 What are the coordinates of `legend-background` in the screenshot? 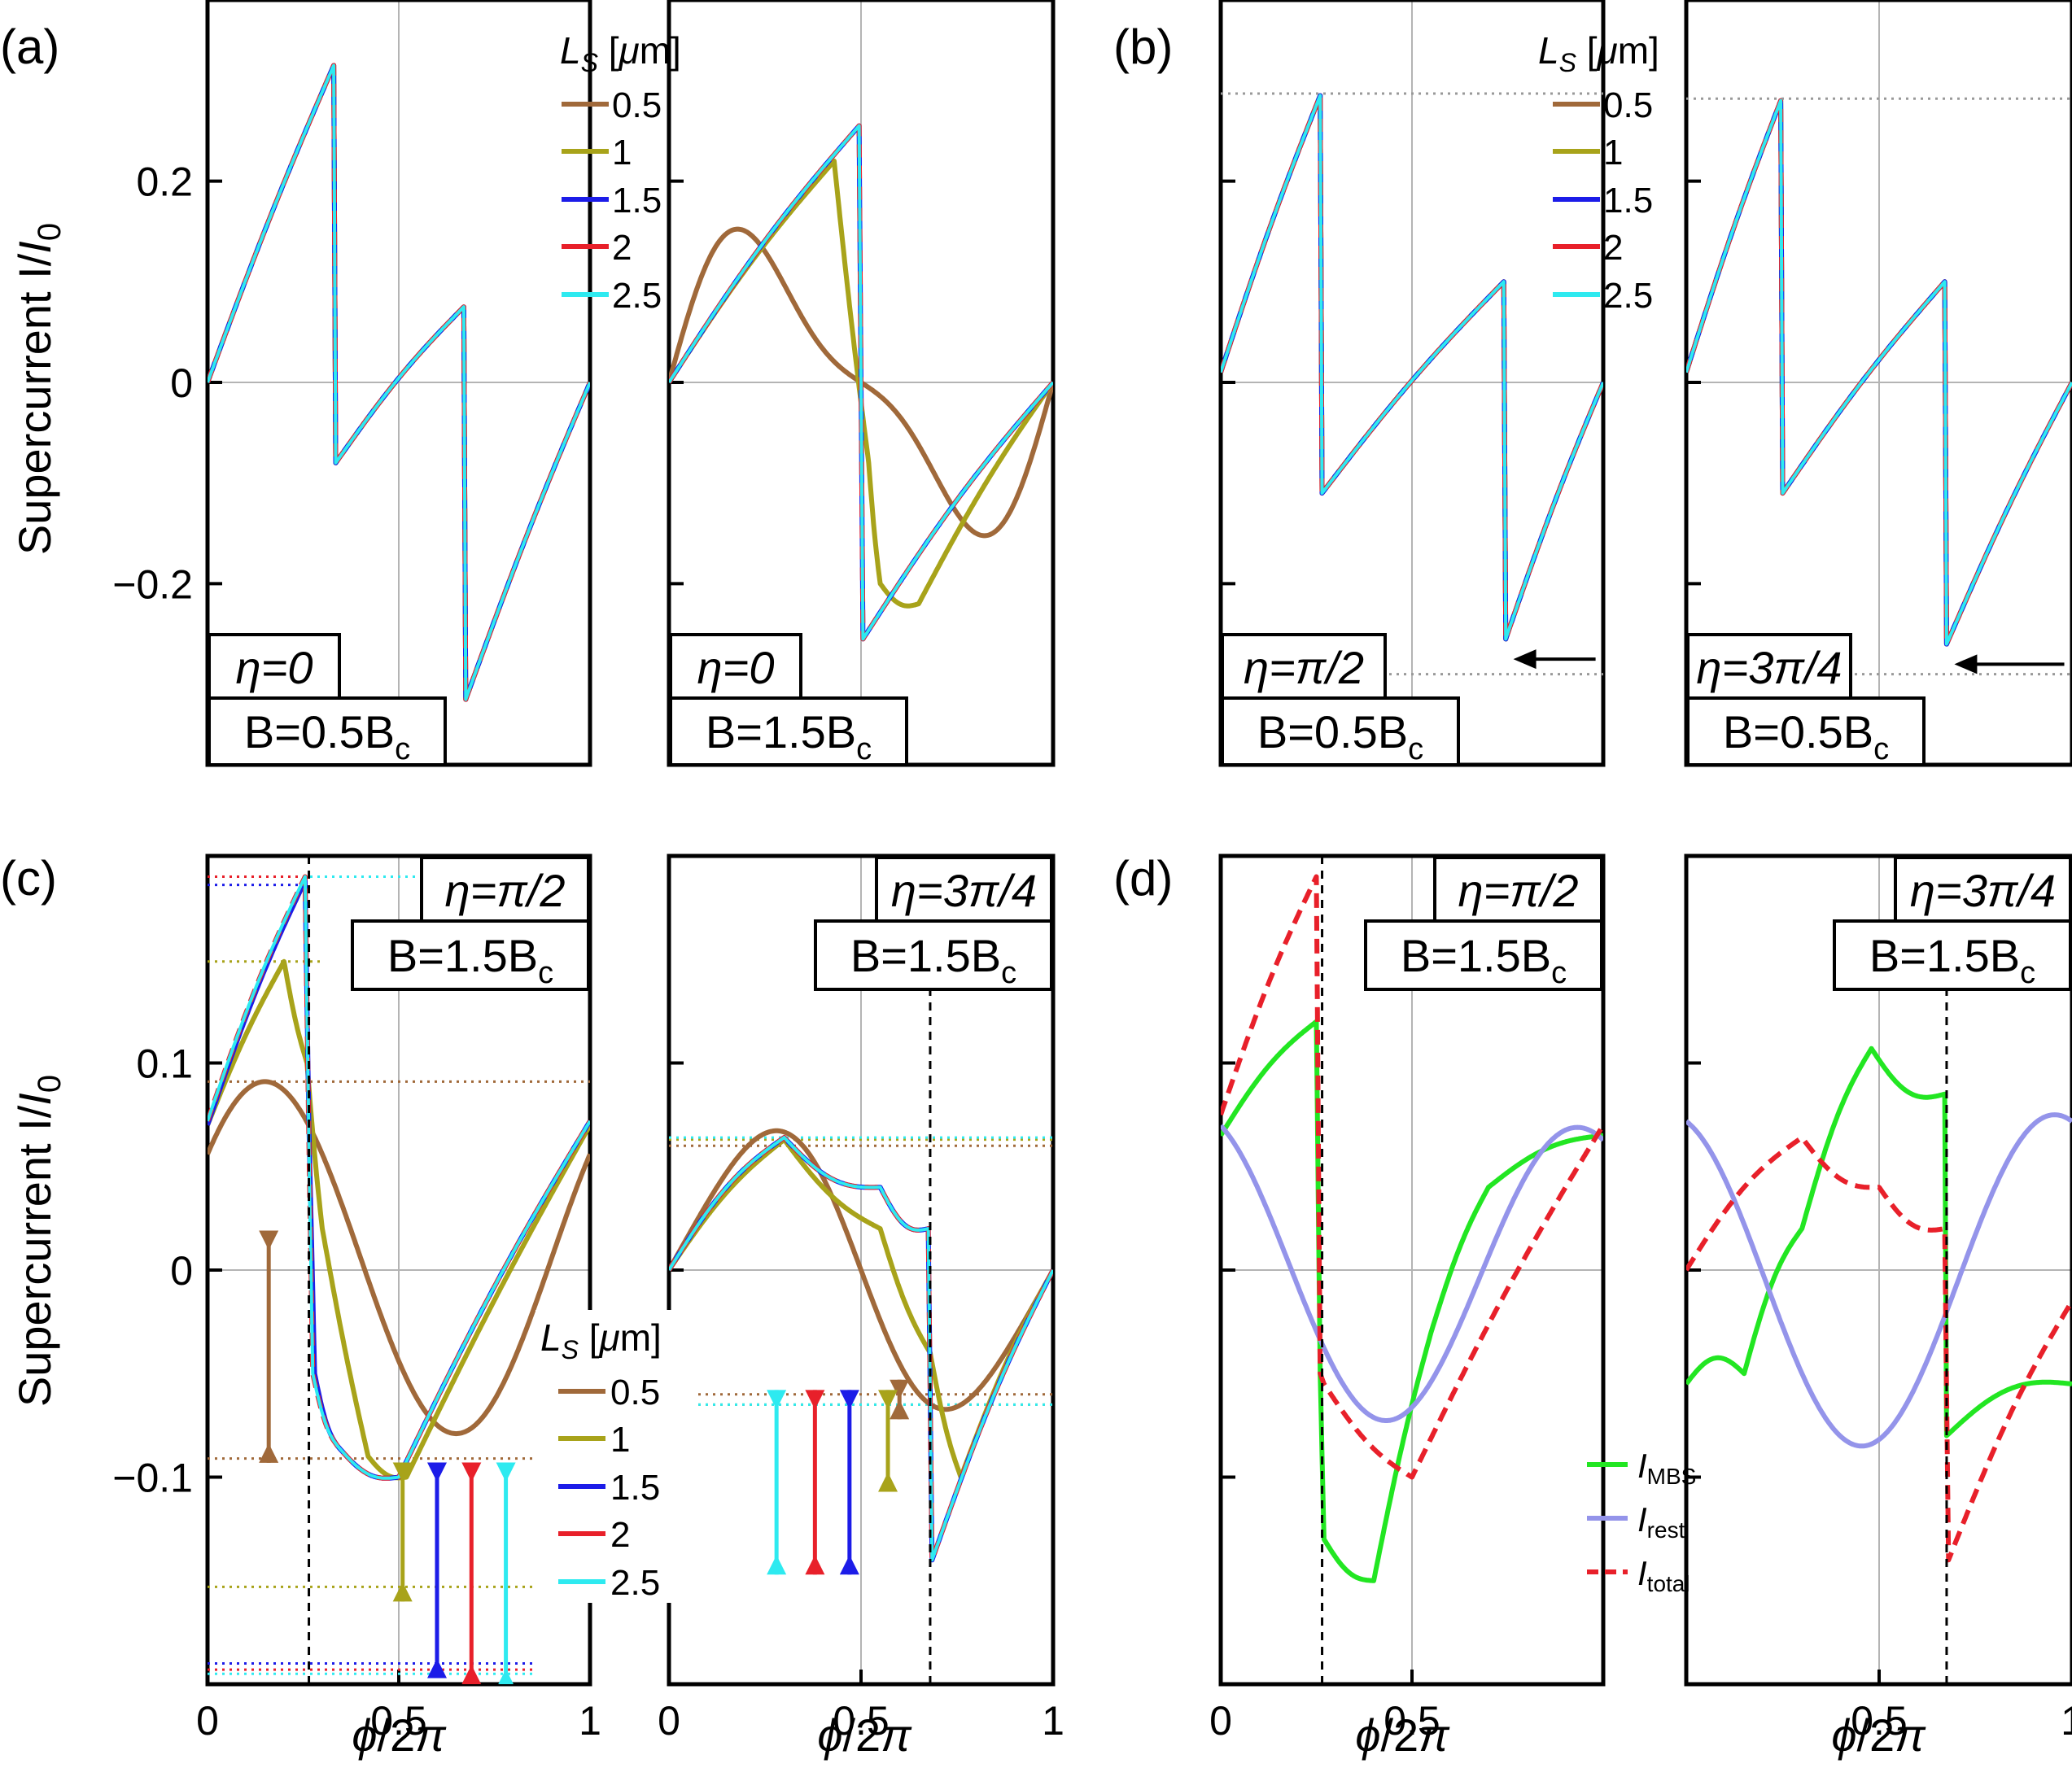 It's located at (616, 1456).